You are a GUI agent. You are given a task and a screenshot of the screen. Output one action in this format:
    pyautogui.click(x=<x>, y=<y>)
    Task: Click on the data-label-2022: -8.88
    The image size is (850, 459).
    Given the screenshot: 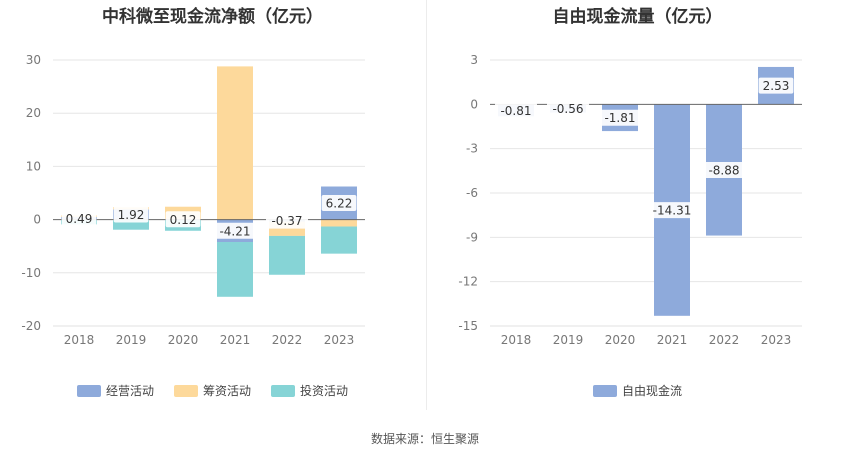 What is the action you would take?
    pyautogui.click(x=723, y=170)
    